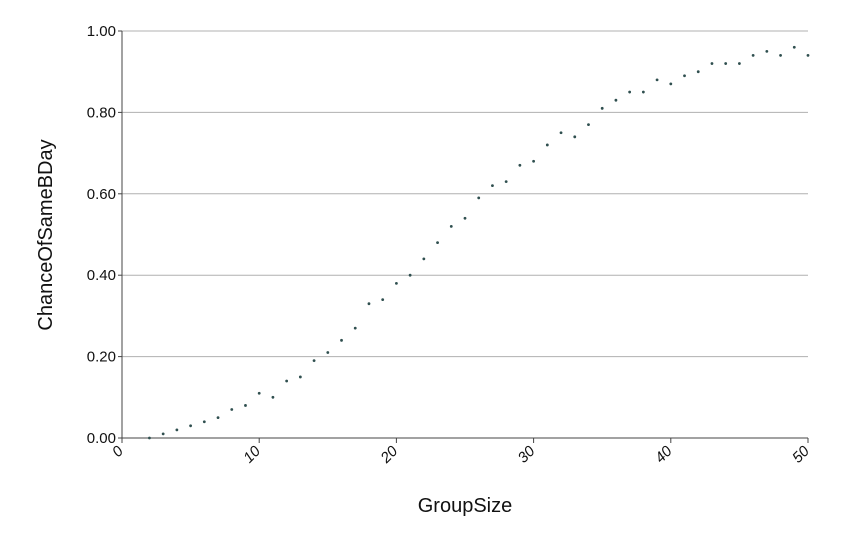 This screenshot has height=550, width=841. I want to click on x-tick-label: 20, so click(389, 454).